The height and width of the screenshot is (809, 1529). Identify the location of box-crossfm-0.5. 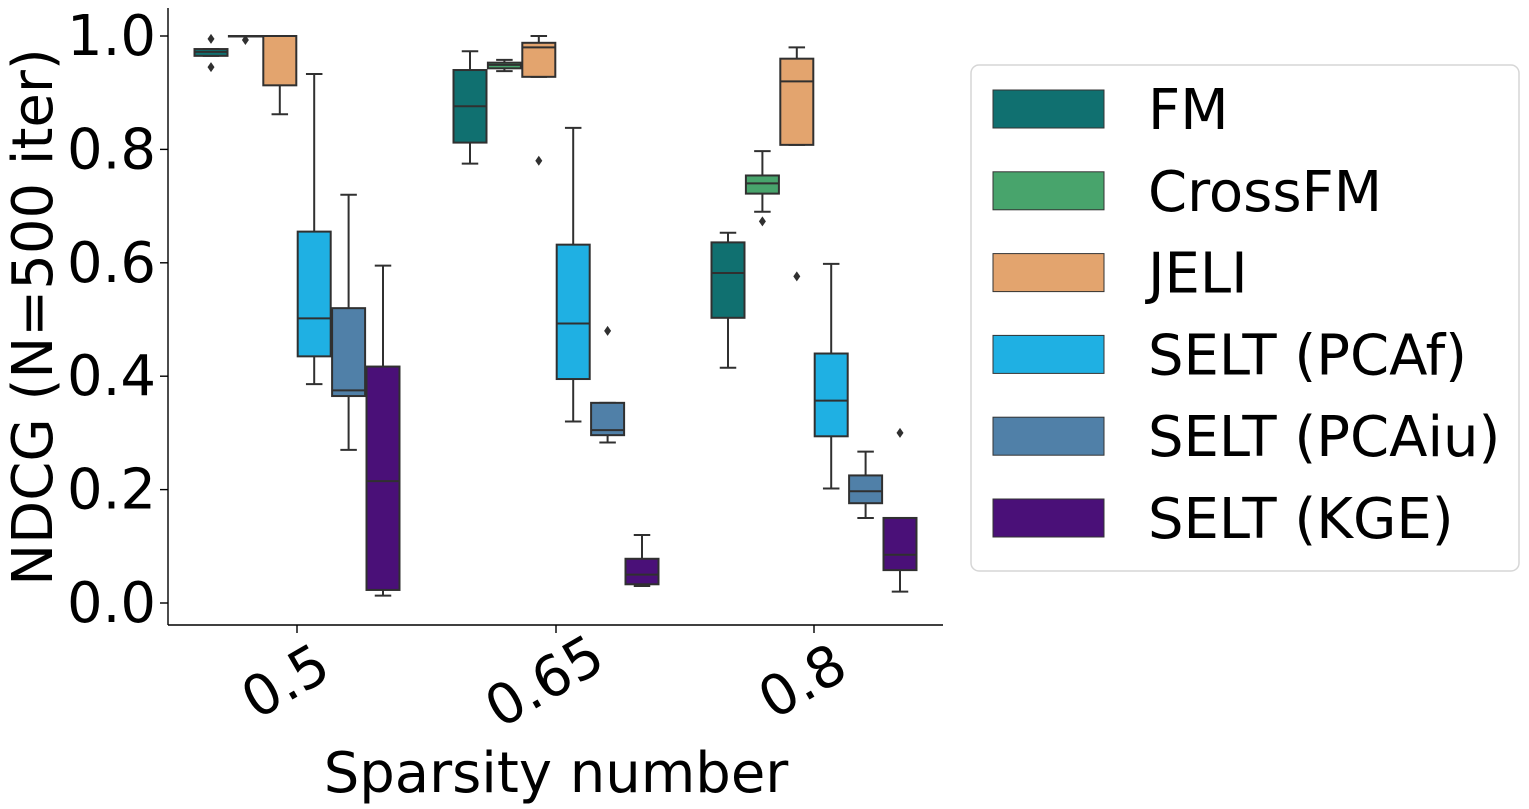
(245, 39).